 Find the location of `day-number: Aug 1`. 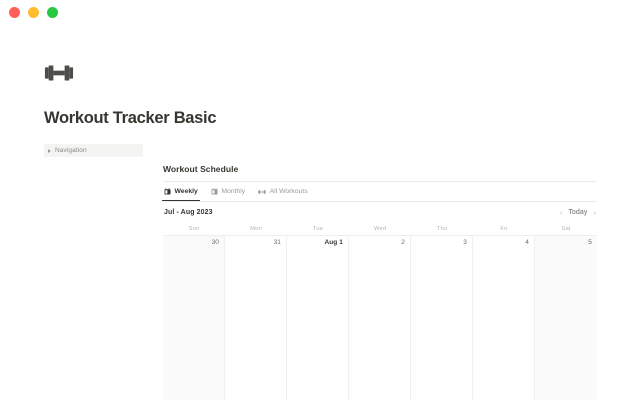

day-number: Aug 1 is located at coordinates (333, 242).